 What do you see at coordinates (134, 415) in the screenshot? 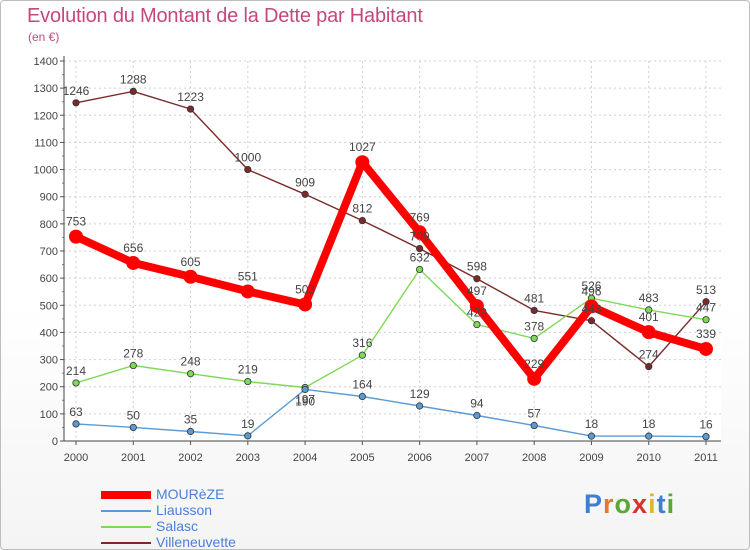
I see `data-label: 50` at bounding box center [134, 415].